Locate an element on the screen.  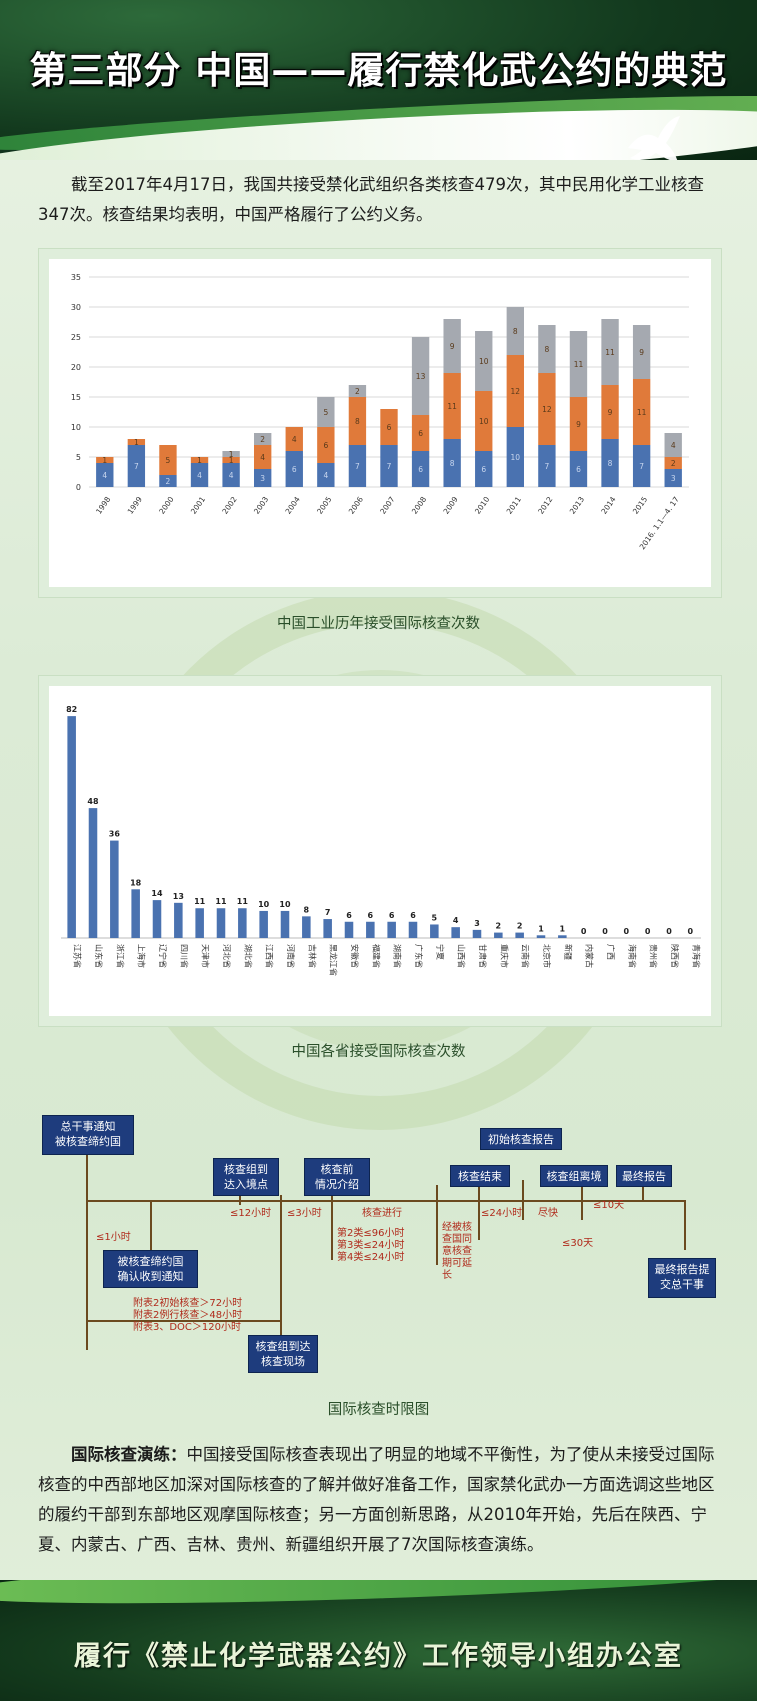
x-tick-label: 重庆市 is located at coordinates (504, 956).